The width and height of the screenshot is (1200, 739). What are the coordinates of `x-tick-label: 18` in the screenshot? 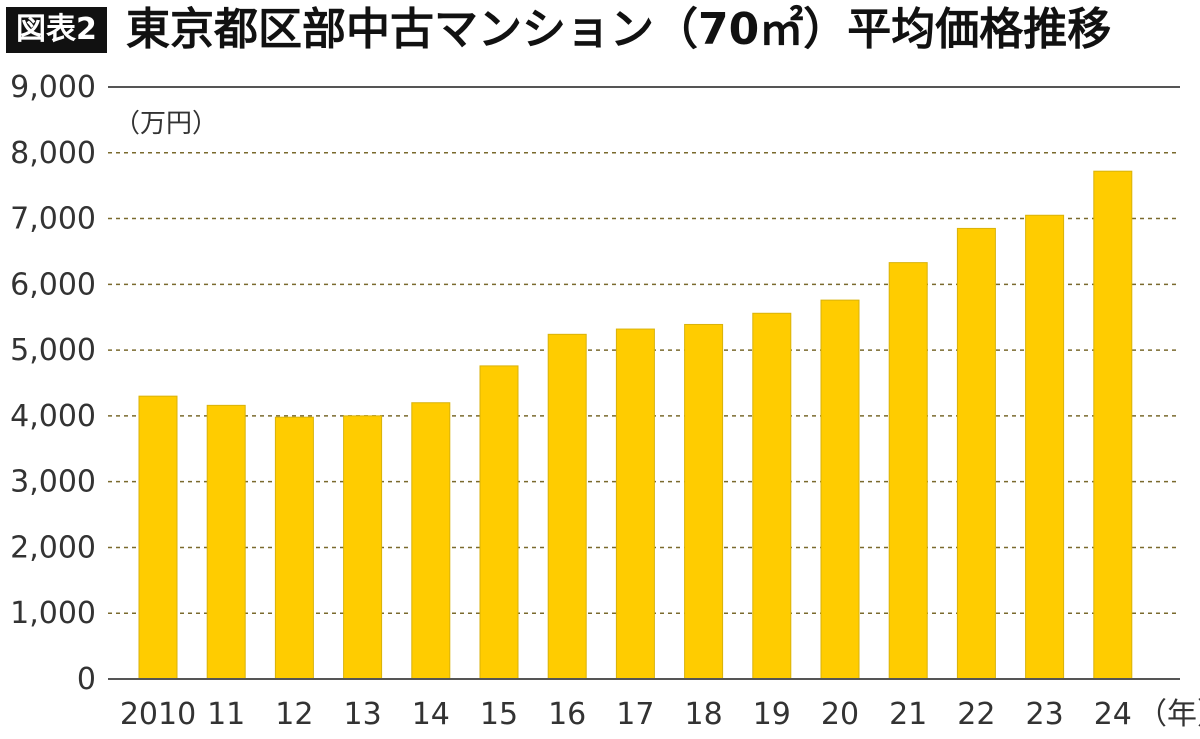 It's located at (704, 714).